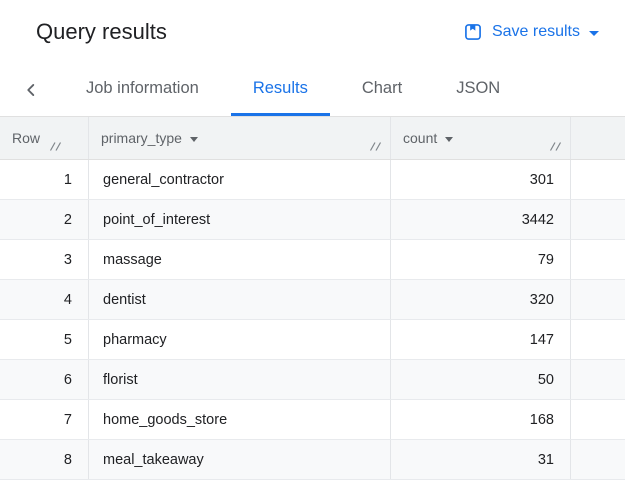 Image resolution: width=625 pixels, height=480 pixels. What do you see at coordinates (480, 379) in the screenshot?
I see `count-cell: 50` at bounding box center [480, 379].